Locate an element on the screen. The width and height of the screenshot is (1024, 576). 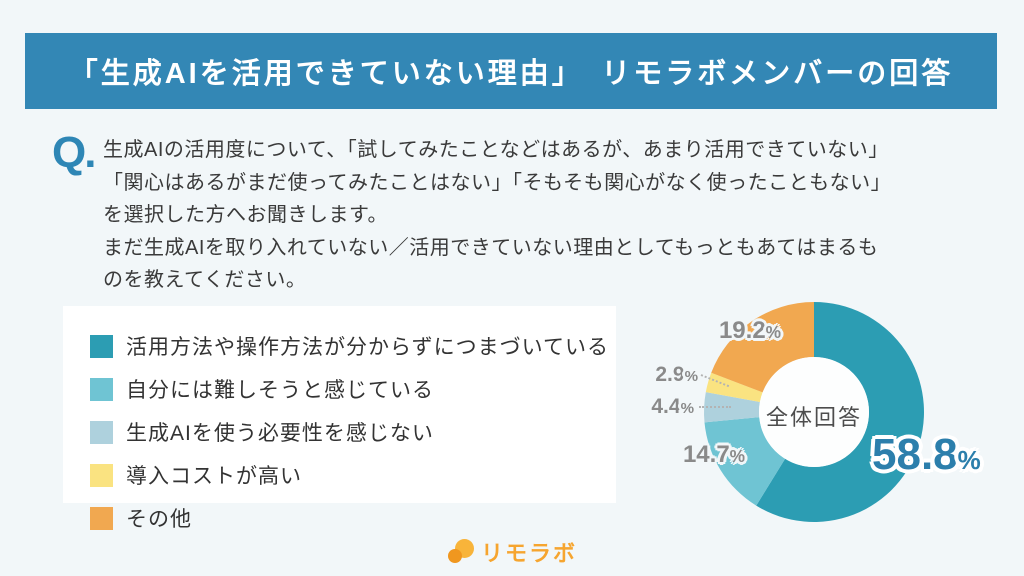
page-title: 「生成AIを活用できていない理由」 リモラボメンバーの回答 is located at coordinates (511, 74).